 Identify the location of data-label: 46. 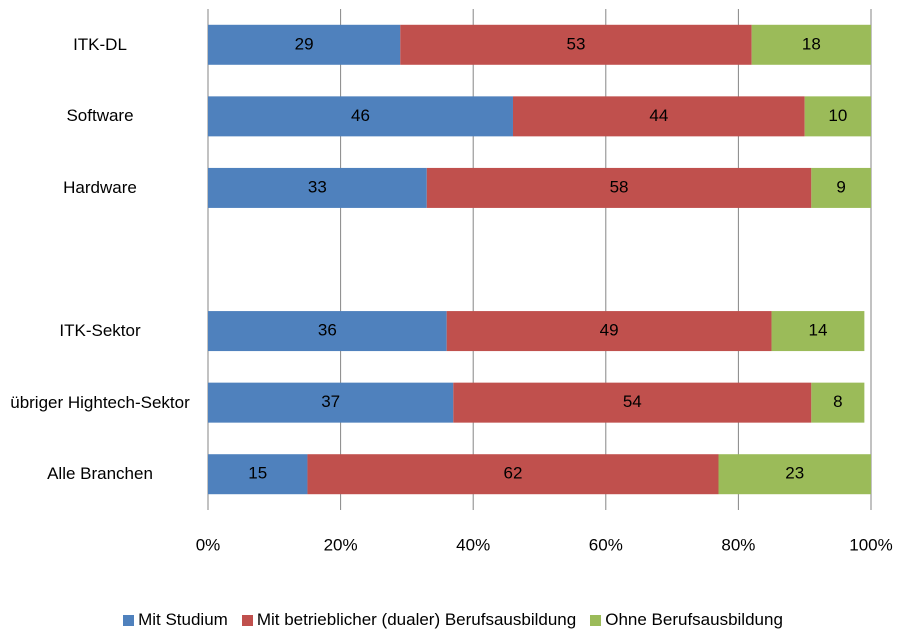
(360, 115).